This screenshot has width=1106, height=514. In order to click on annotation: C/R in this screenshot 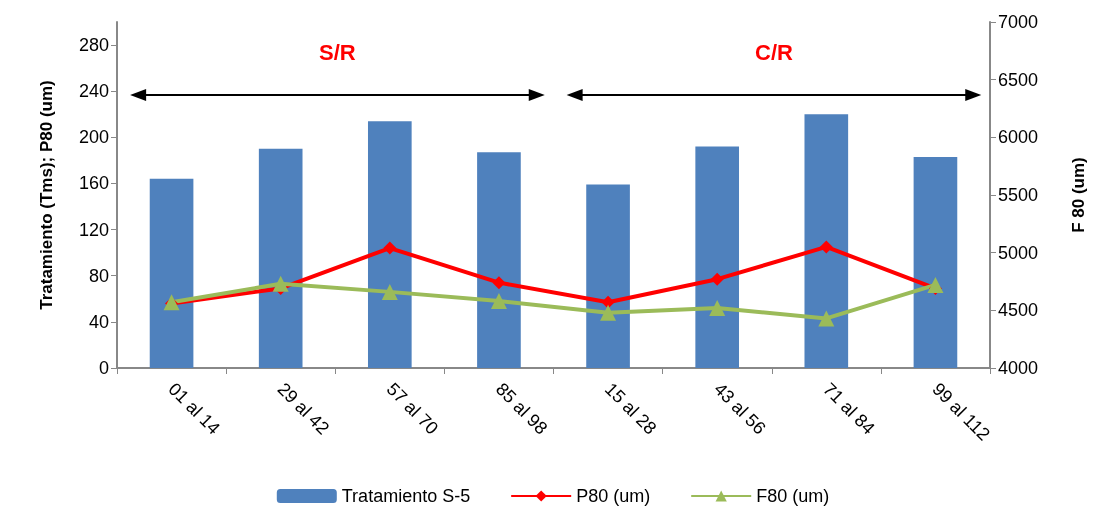, I will do `click(773, 52)`.